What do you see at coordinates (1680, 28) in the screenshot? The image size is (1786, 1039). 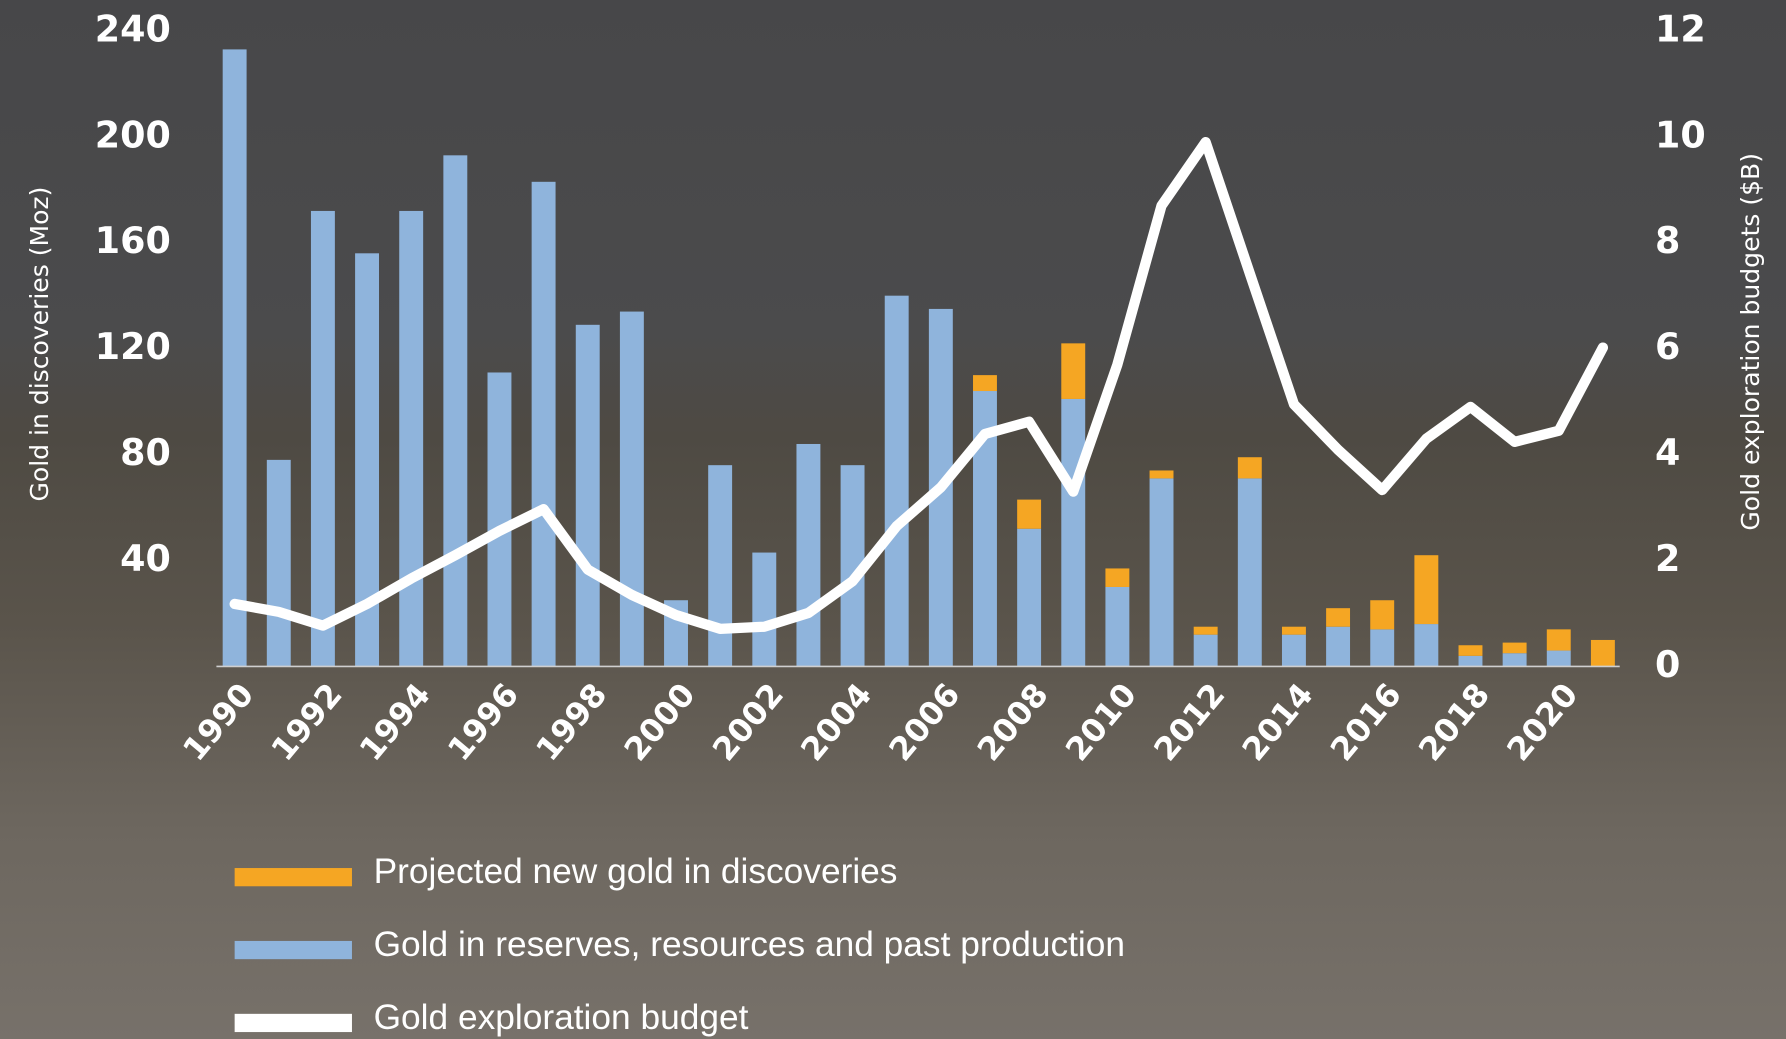 I see `y2-tick-label: 12` at bounding box center [1680, 28].